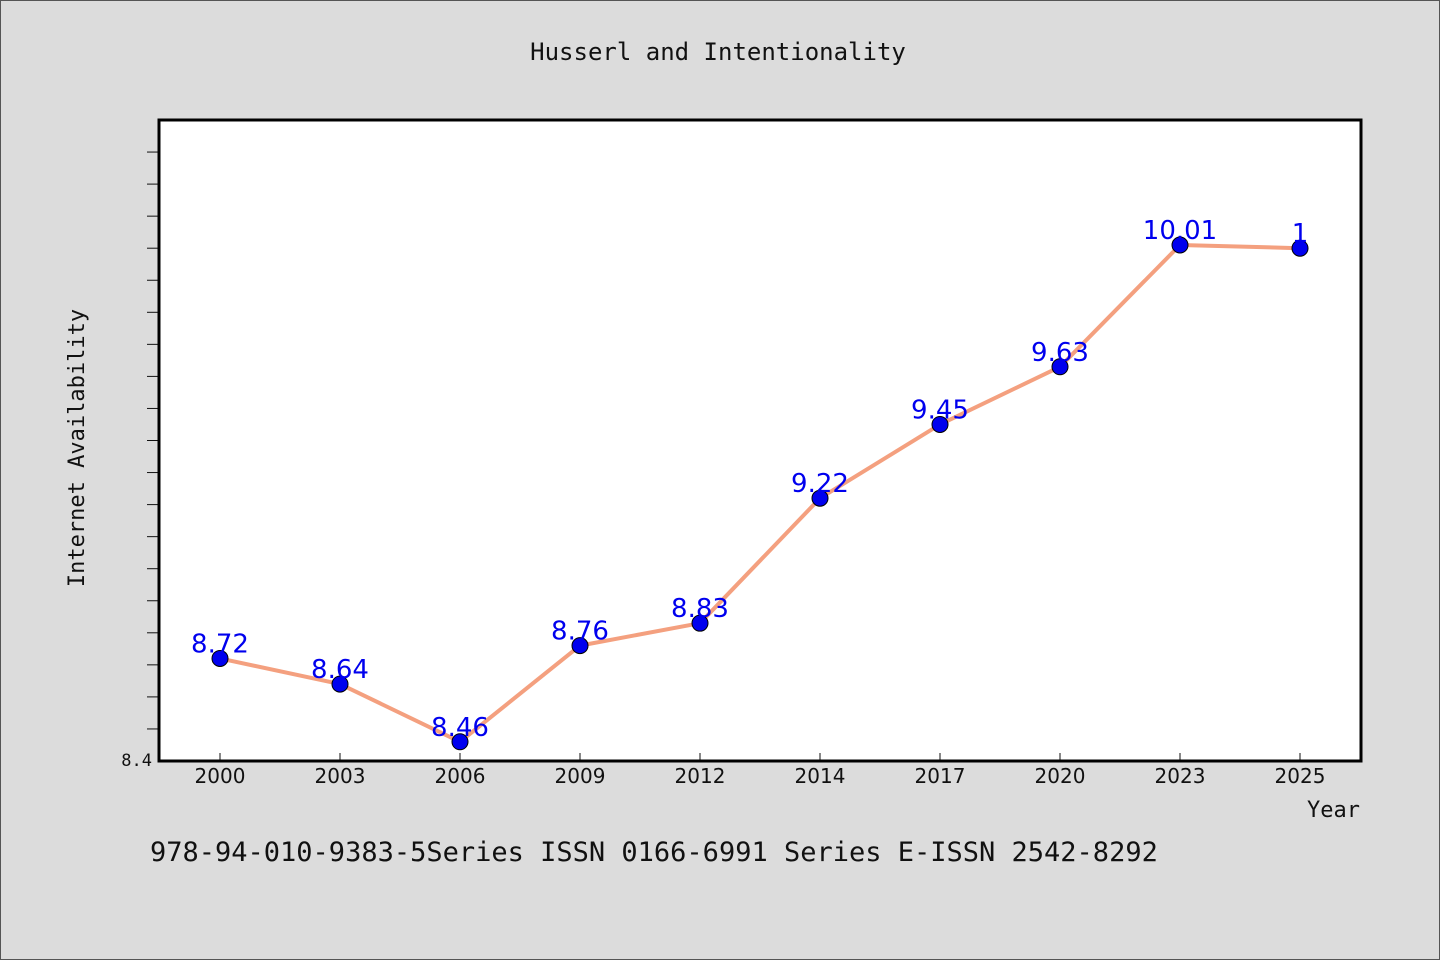  Describe the element at coordinates (700, 609) in the screenshot. I see `data-label: 8.83` at that location.